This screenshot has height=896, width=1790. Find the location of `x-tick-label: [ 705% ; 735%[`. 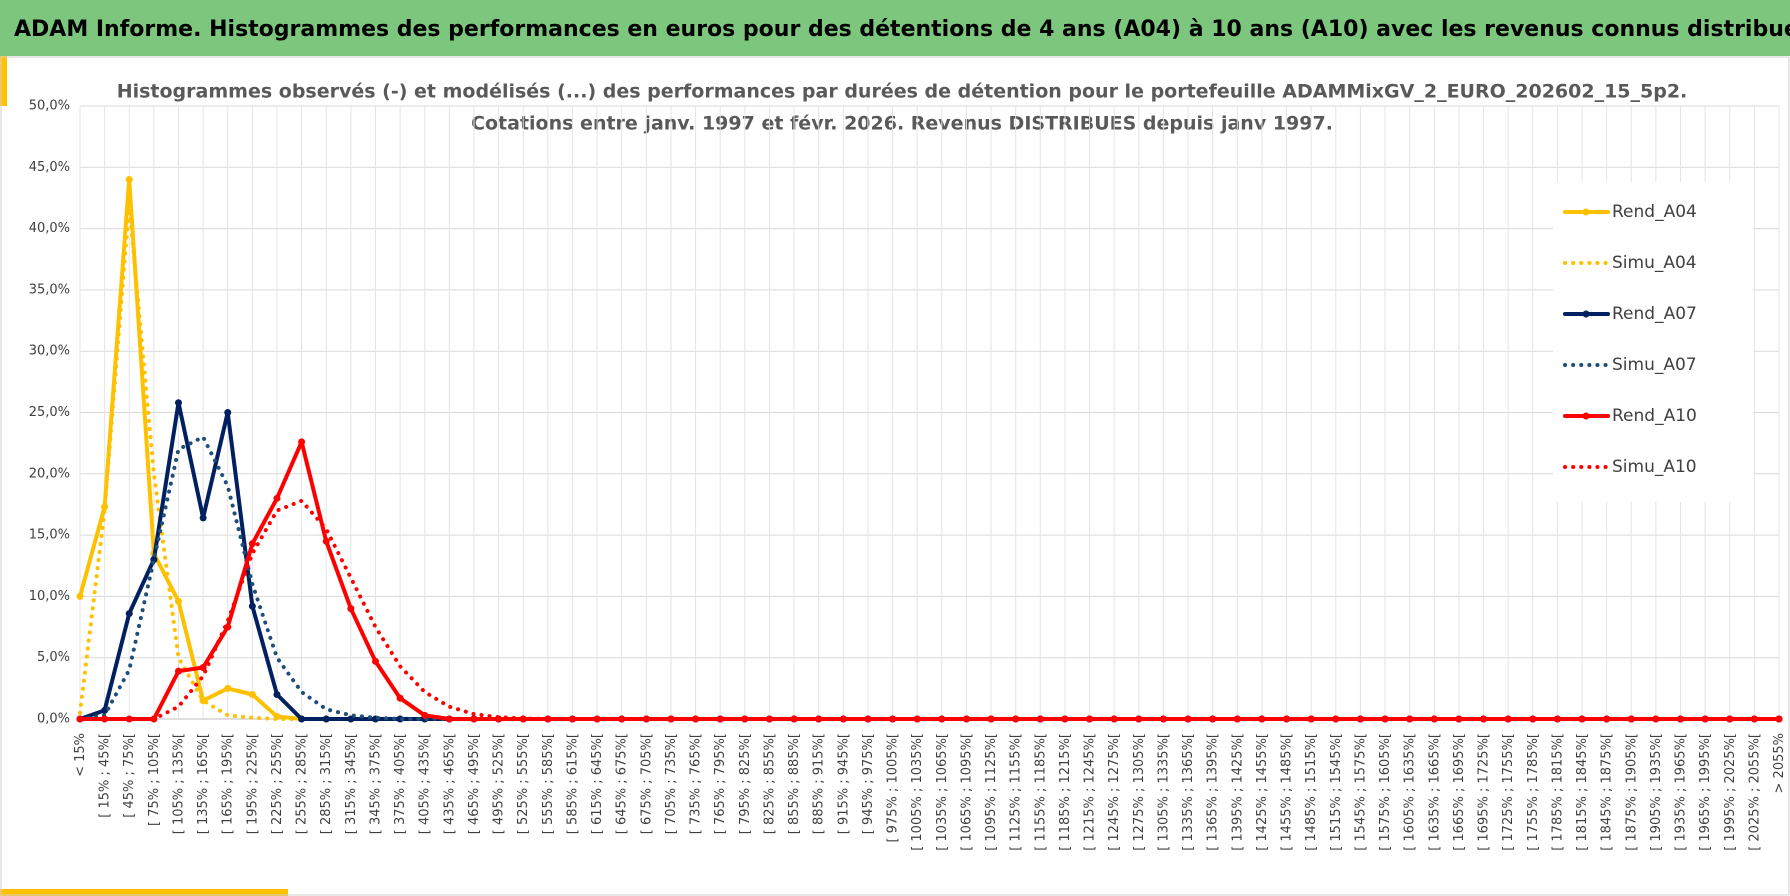

x-tick-label: [ 705% ; 735%[ is located at coordinates (671, 783).